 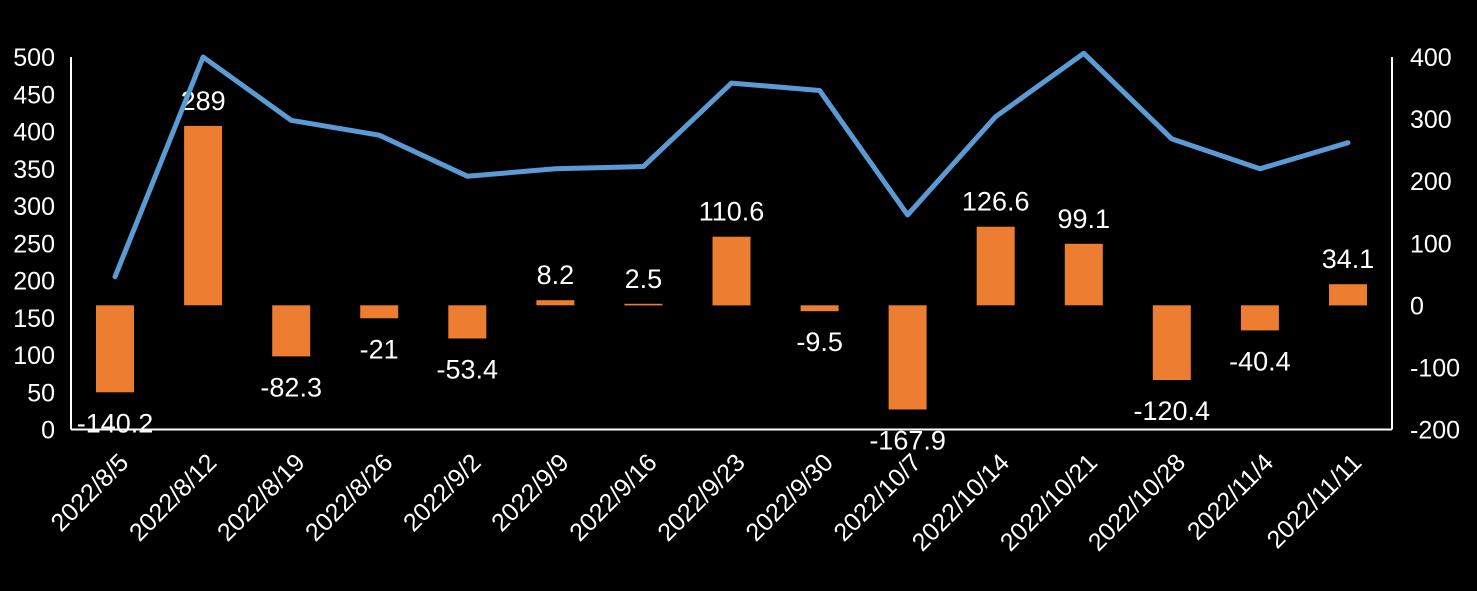 I want to click on bar-value-label: -167.9, so click(x=907, y=441).